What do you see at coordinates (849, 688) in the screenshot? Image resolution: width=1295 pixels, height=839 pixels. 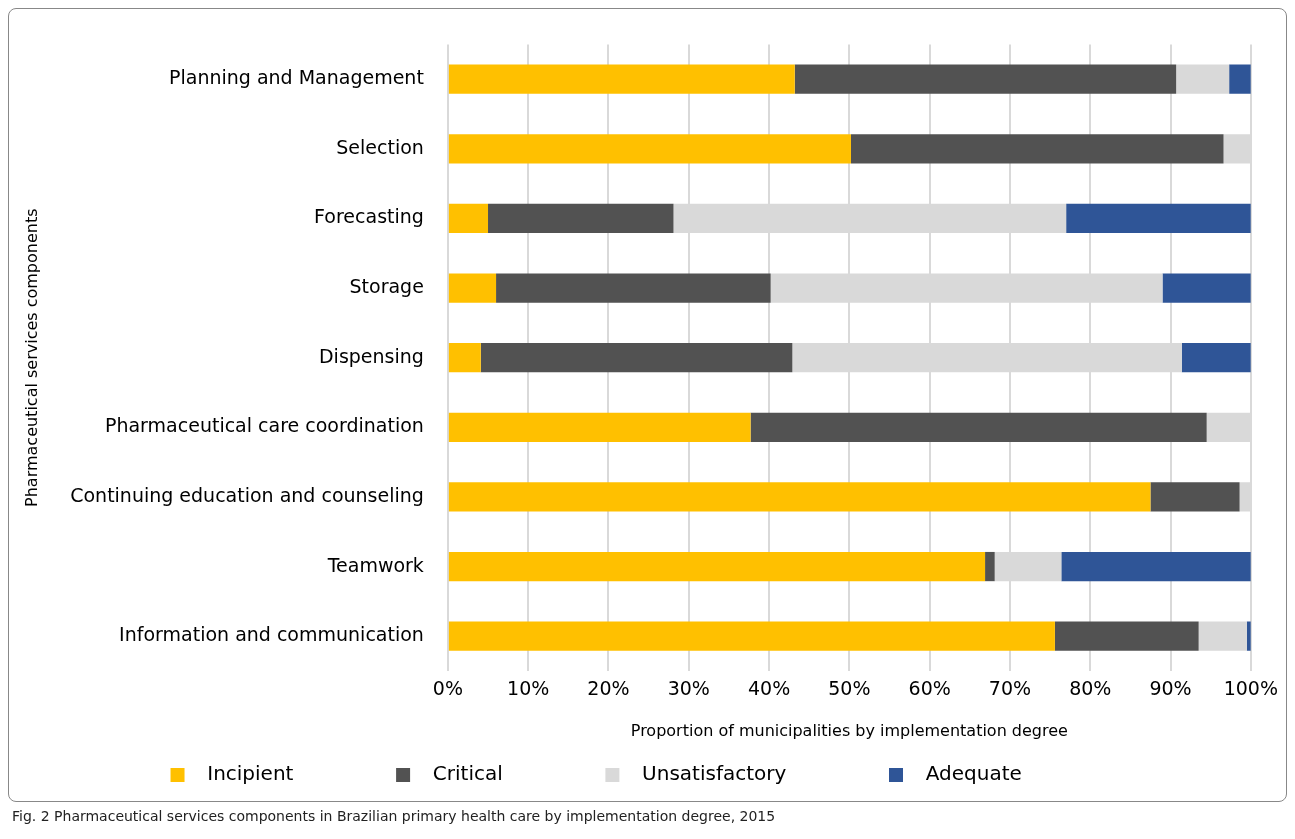 I see `x-tick-label: 50%` at bounding box center [849, 688].